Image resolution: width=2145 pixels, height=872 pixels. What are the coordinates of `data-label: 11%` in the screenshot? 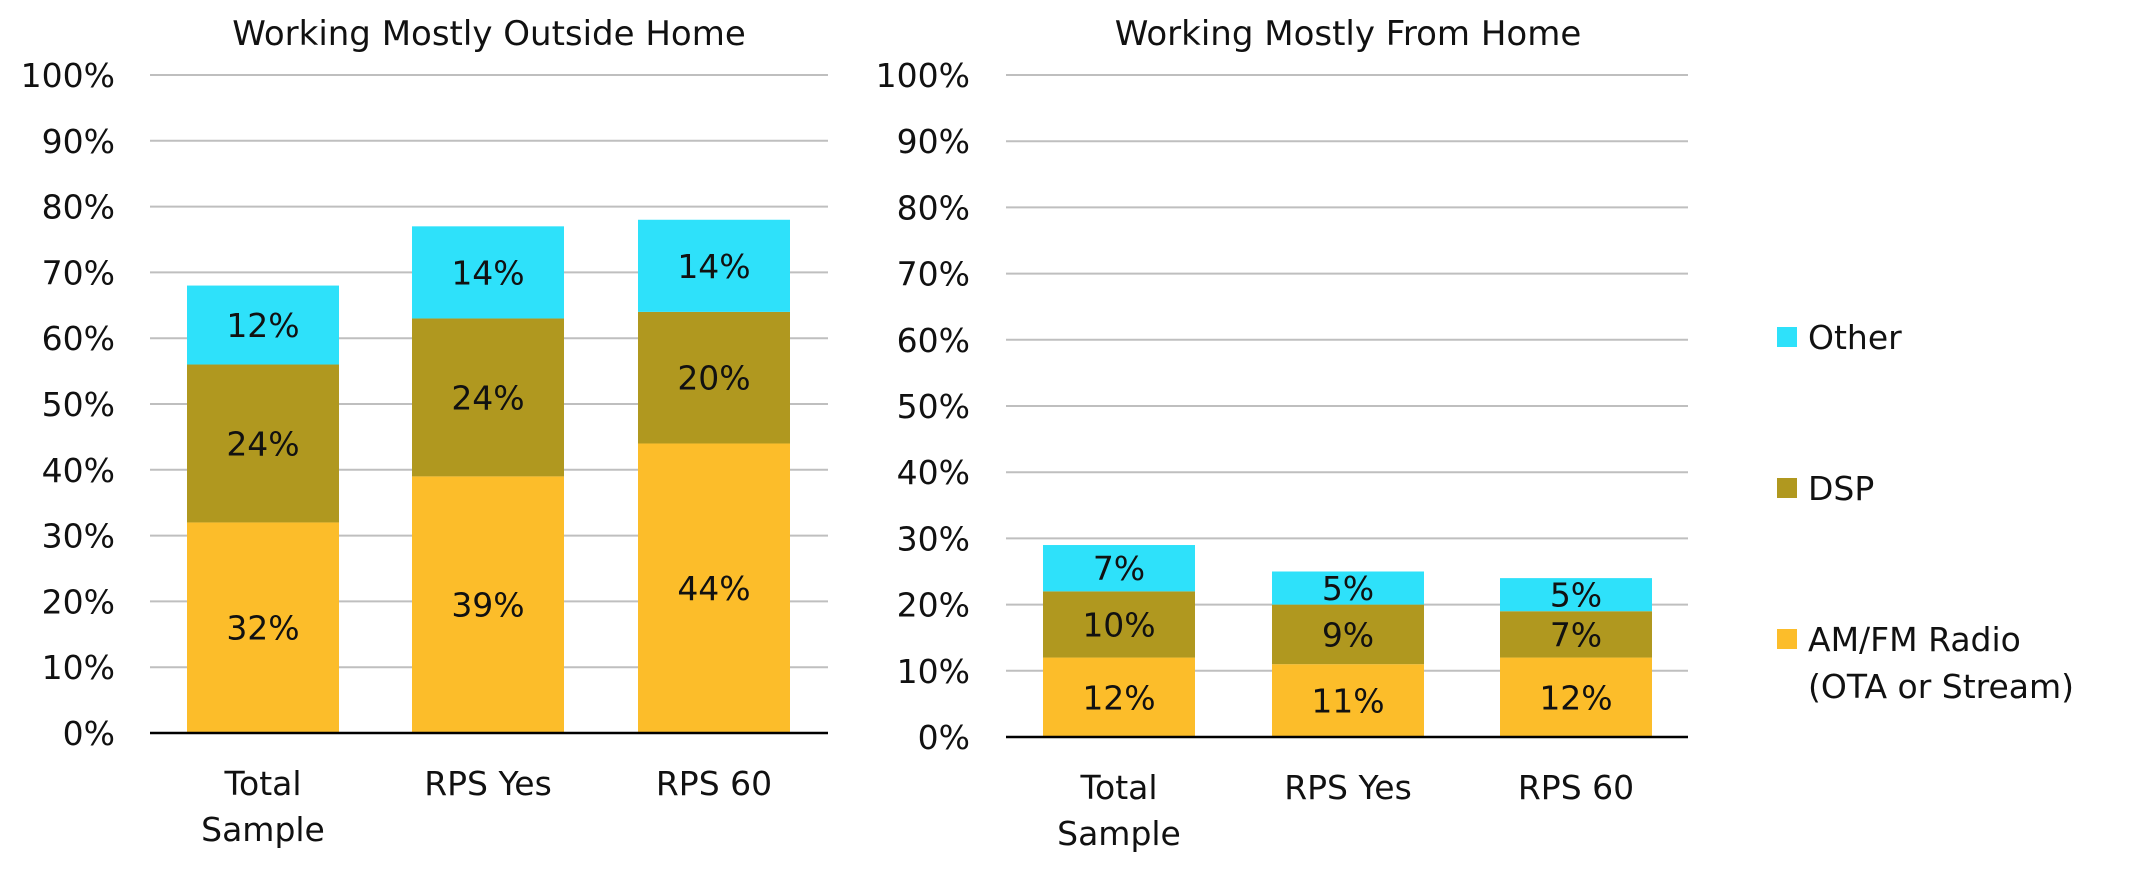 It's located at (1347, 701).